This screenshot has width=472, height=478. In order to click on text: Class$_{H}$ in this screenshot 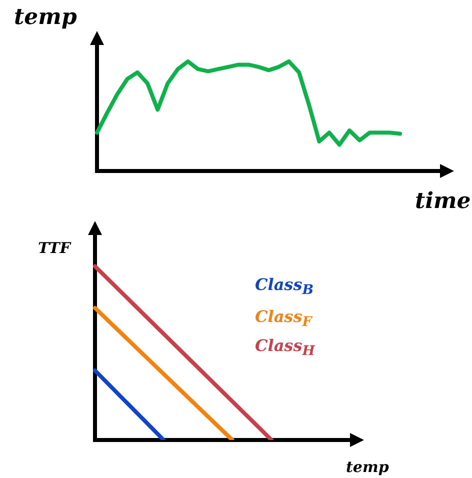, I will do `click(285, 348)`.